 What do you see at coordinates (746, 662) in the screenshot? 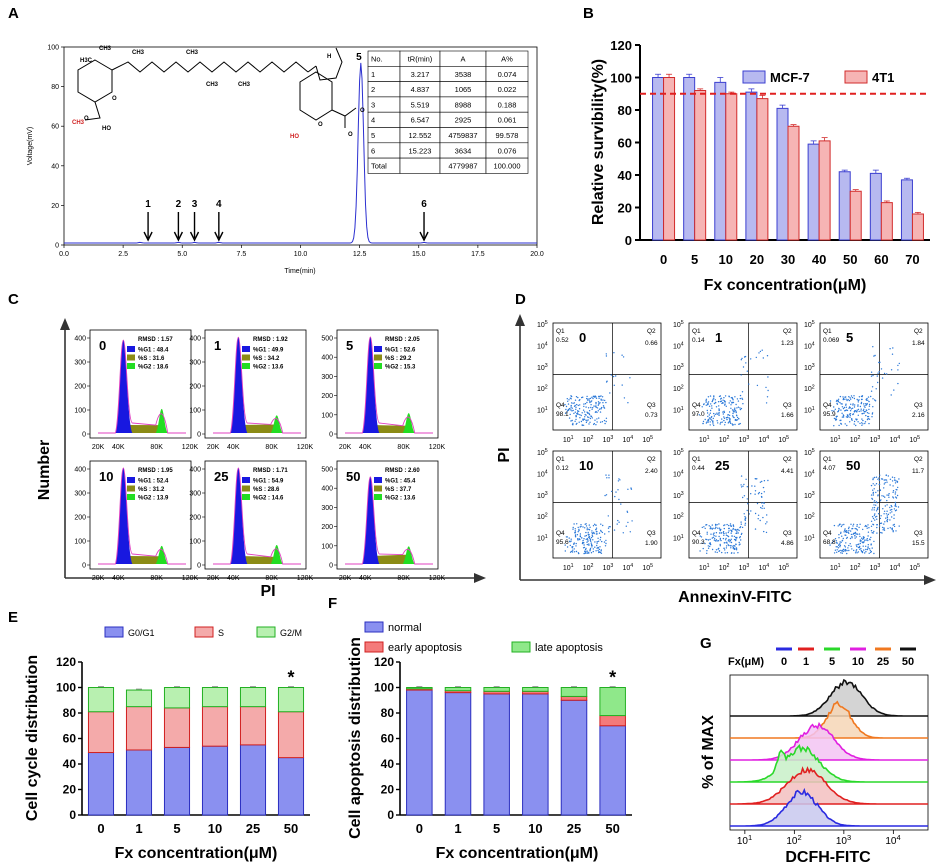
I see `legend-title: Fx(μM)` at bounding box center [746, 662].